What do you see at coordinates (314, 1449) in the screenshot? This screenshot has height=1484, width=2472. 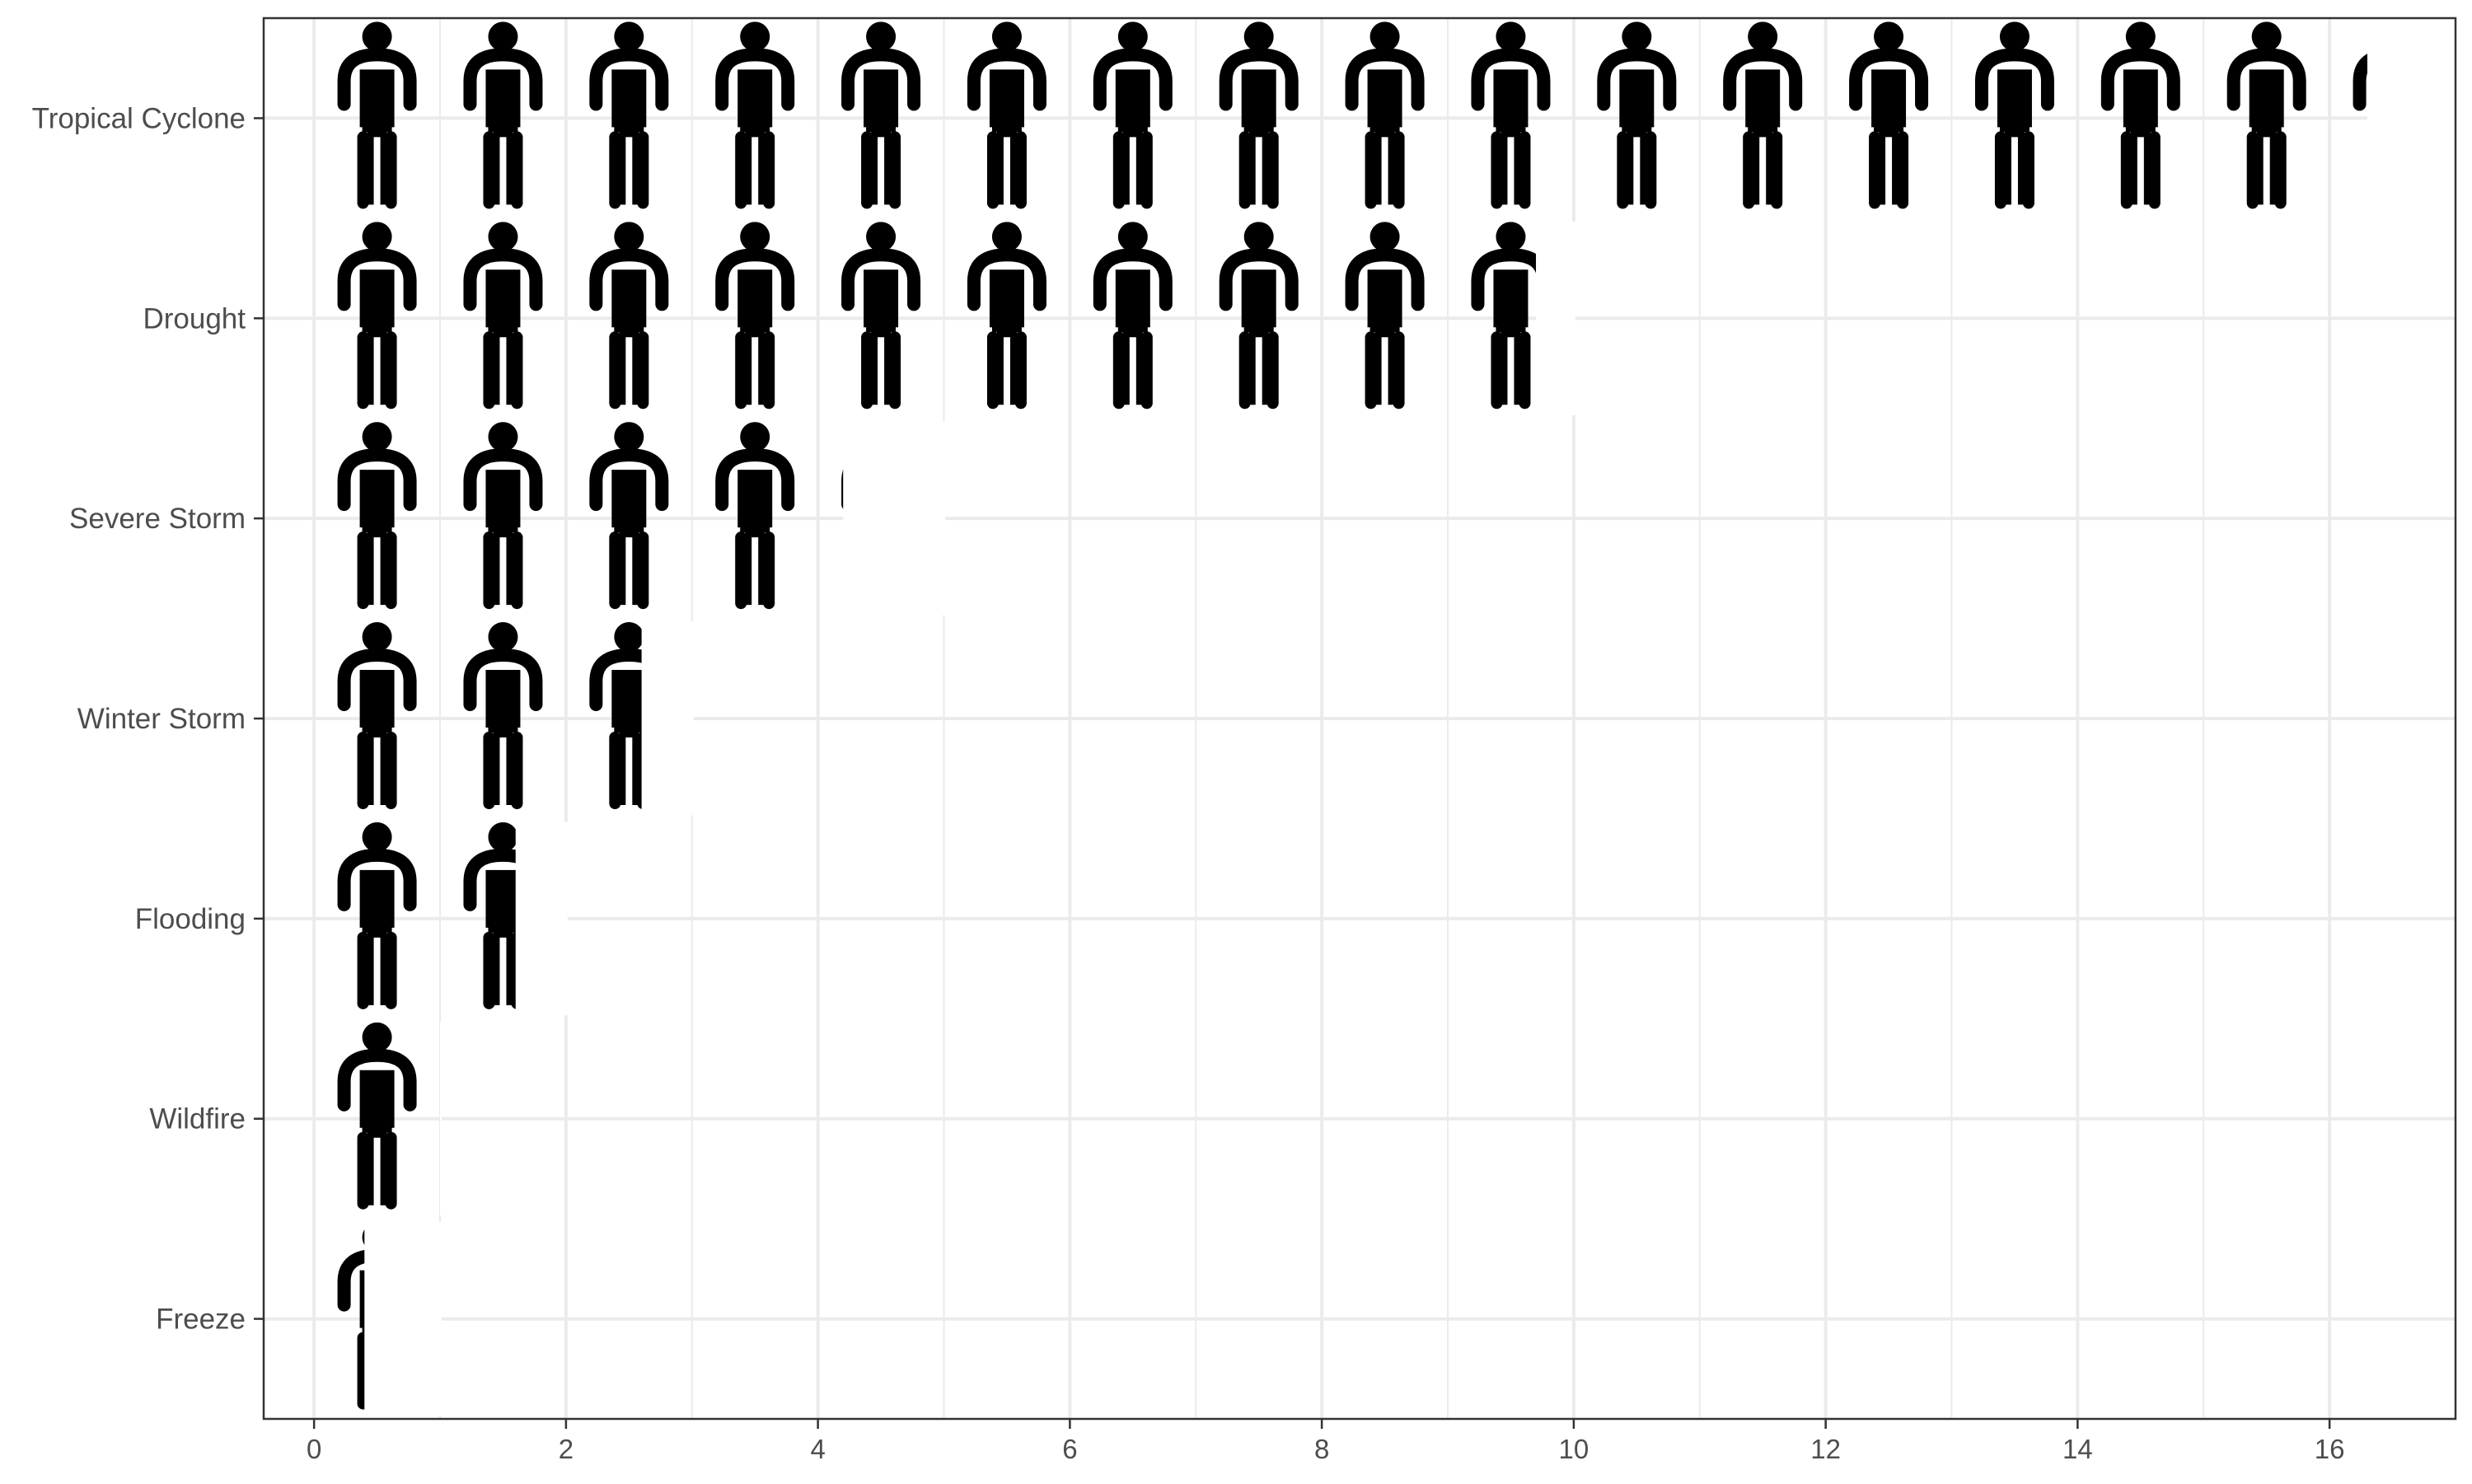 I see `x-tick-label: 0` at bounding box center [314, 1449].